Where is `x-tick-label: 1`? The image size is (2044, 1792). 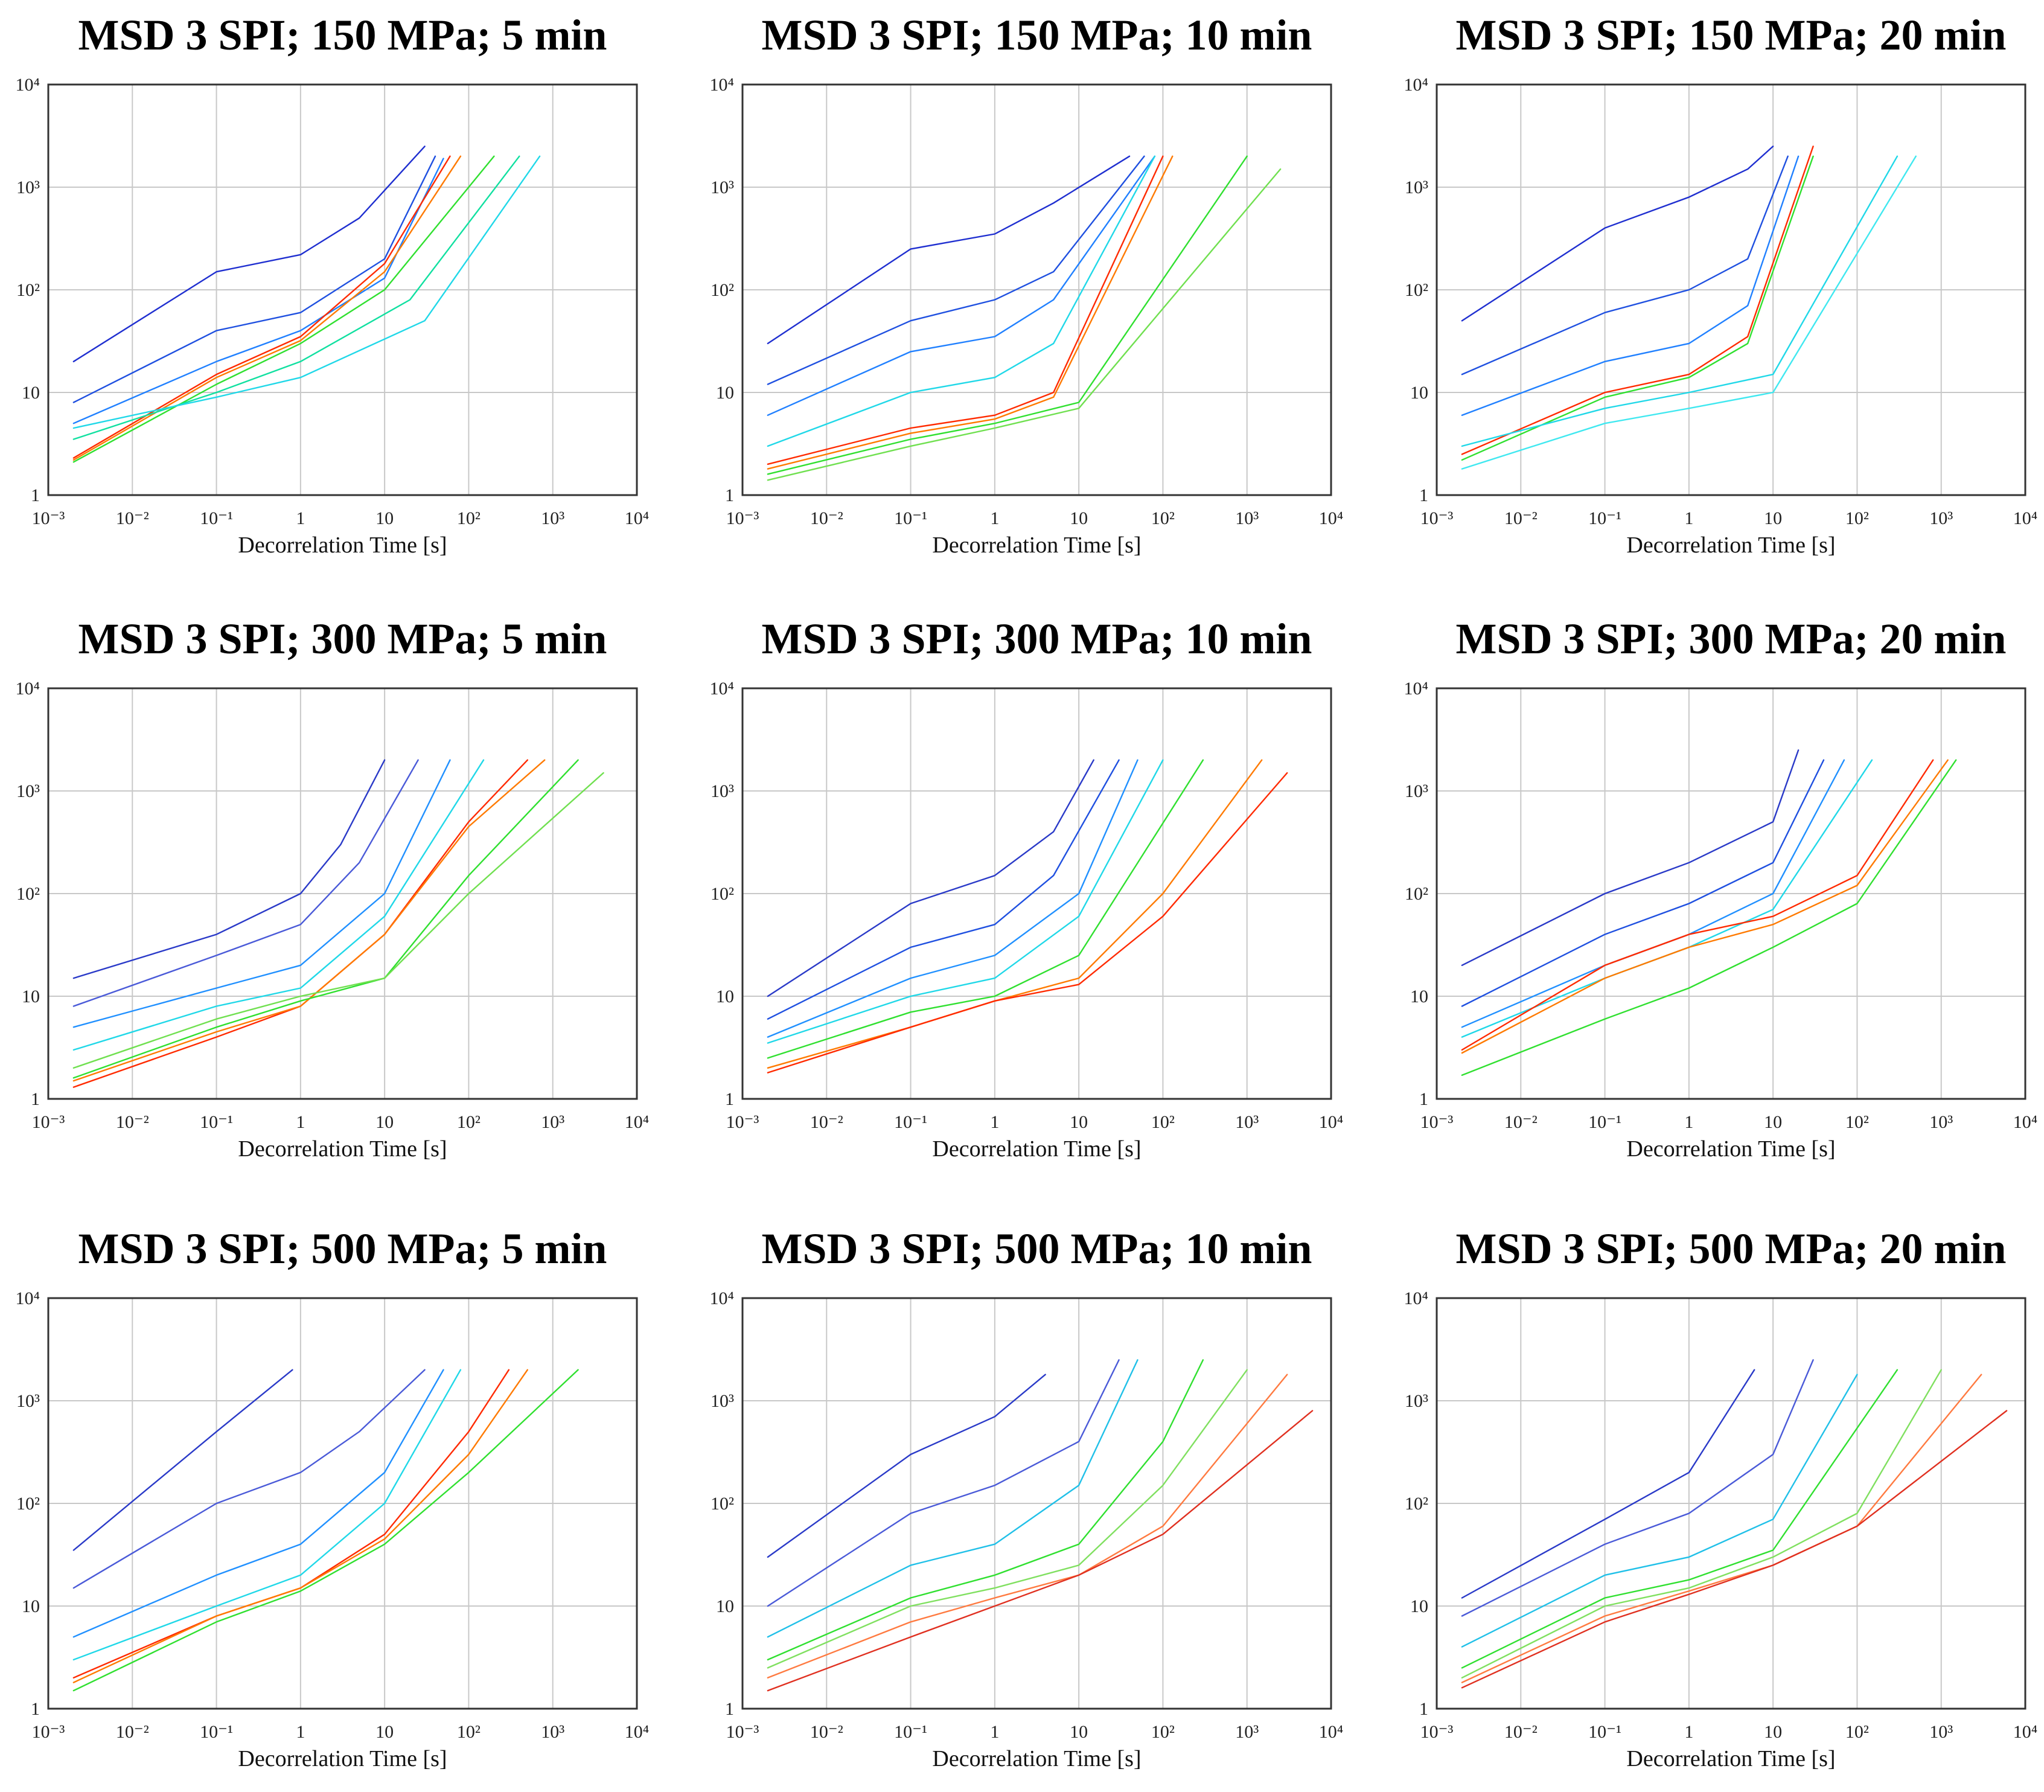 x-tick-label: 1 is located at coordinates (994, 1732).